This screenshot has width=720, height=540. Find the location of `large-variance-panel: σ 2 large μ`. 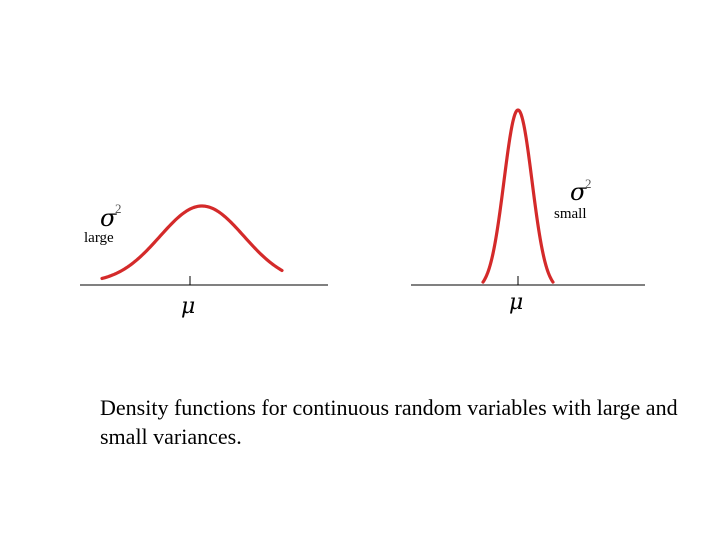

large-variance-panel: σ 2 large μ is located at coordinates (204, 260).